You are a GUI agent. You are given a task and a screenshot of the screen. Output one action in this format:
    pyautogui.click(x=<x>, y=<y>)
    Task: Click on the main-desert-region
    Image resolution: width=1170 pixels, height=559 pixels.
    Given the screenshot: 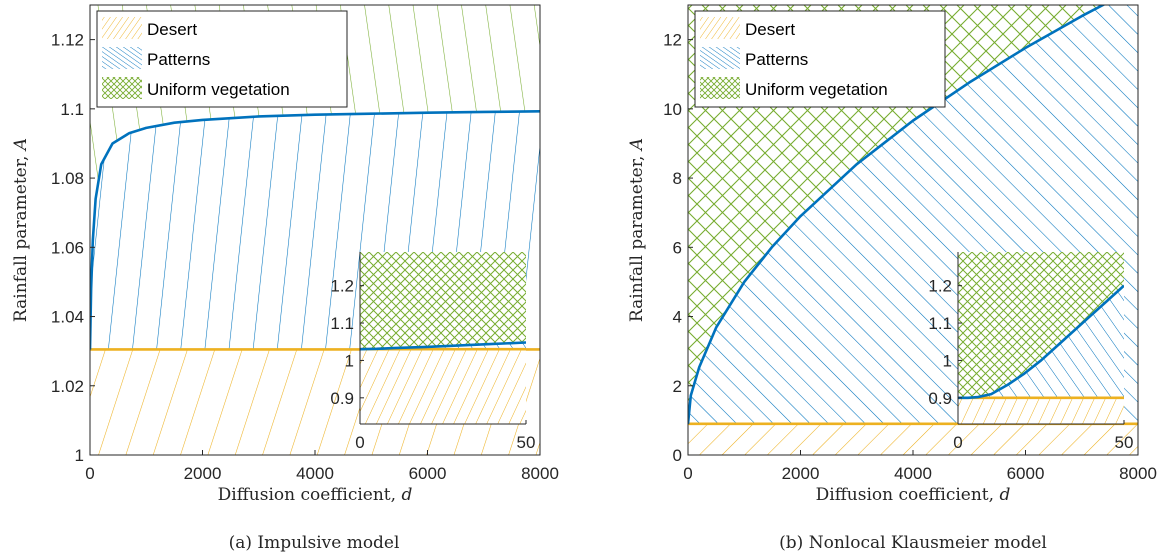 What is the action you would take?
    pyautogui.click(x=913, y=439)
    